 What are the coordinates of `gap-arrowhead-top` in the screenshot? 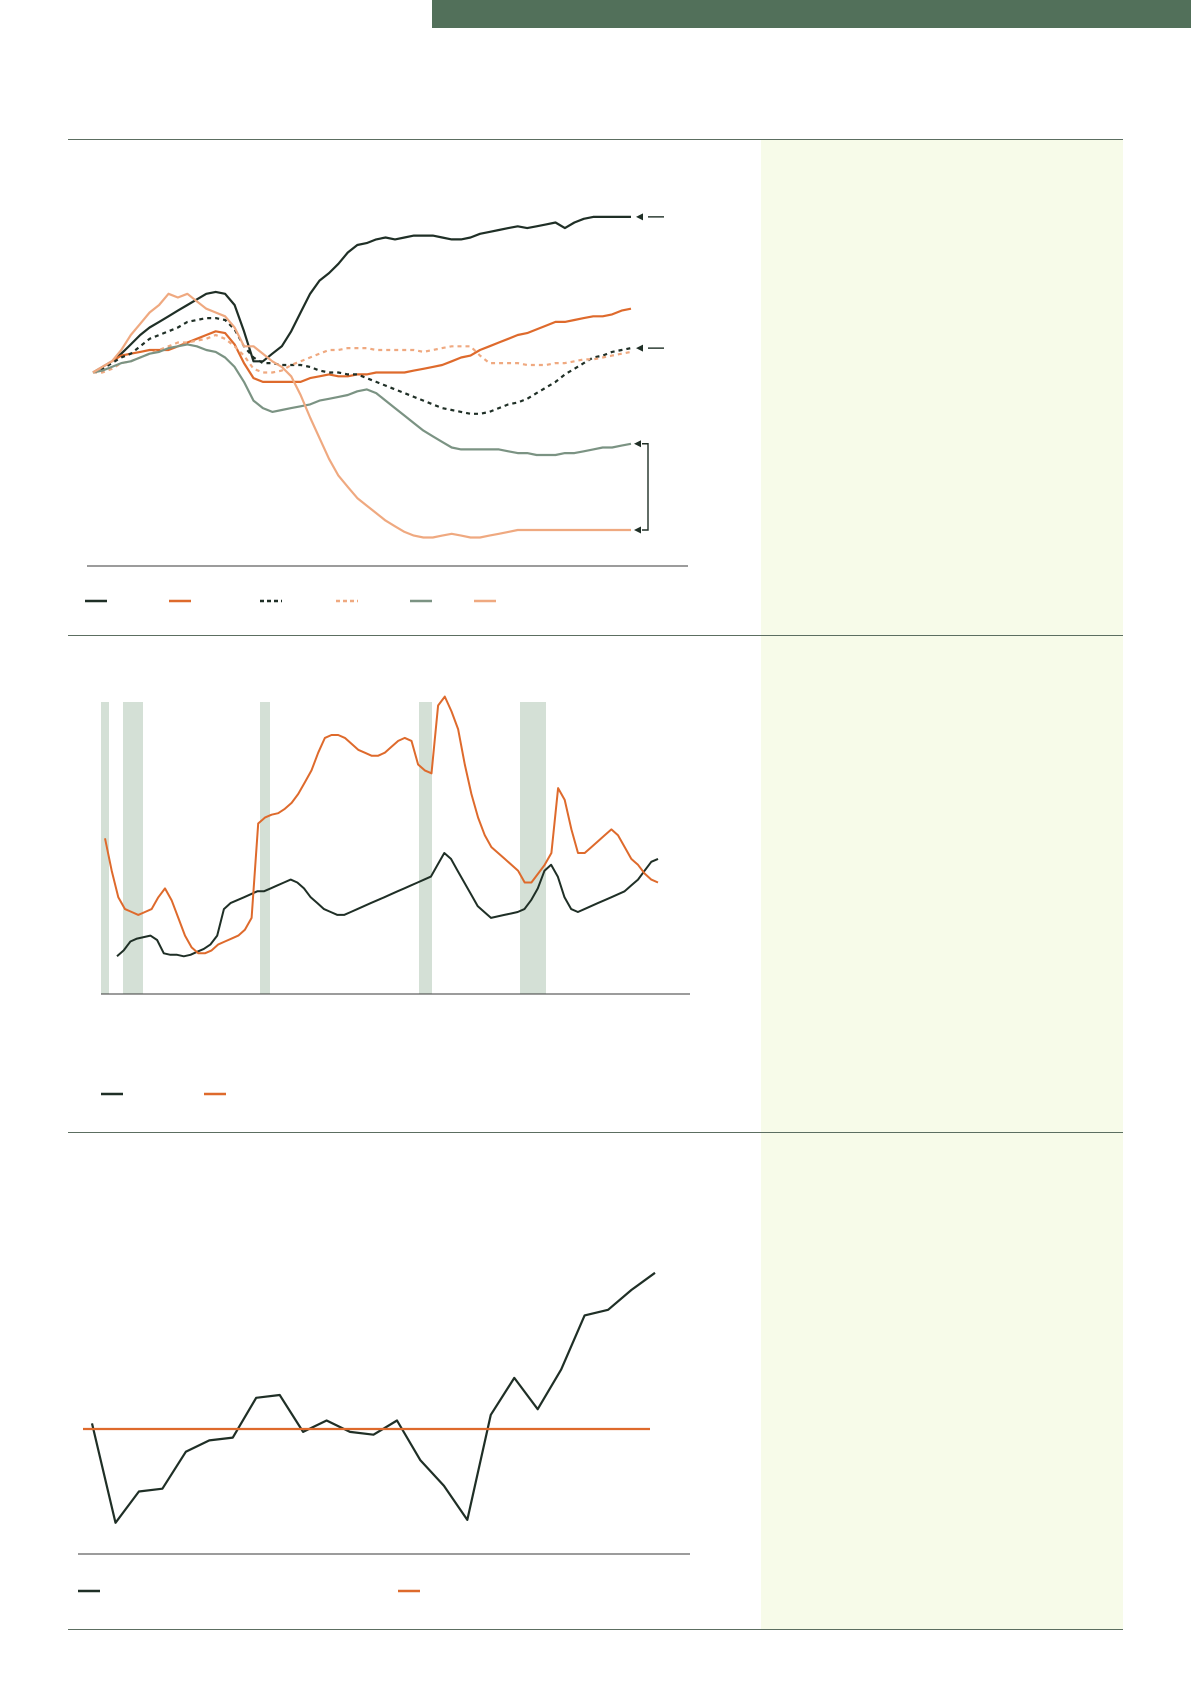 It's located at (637, 444).